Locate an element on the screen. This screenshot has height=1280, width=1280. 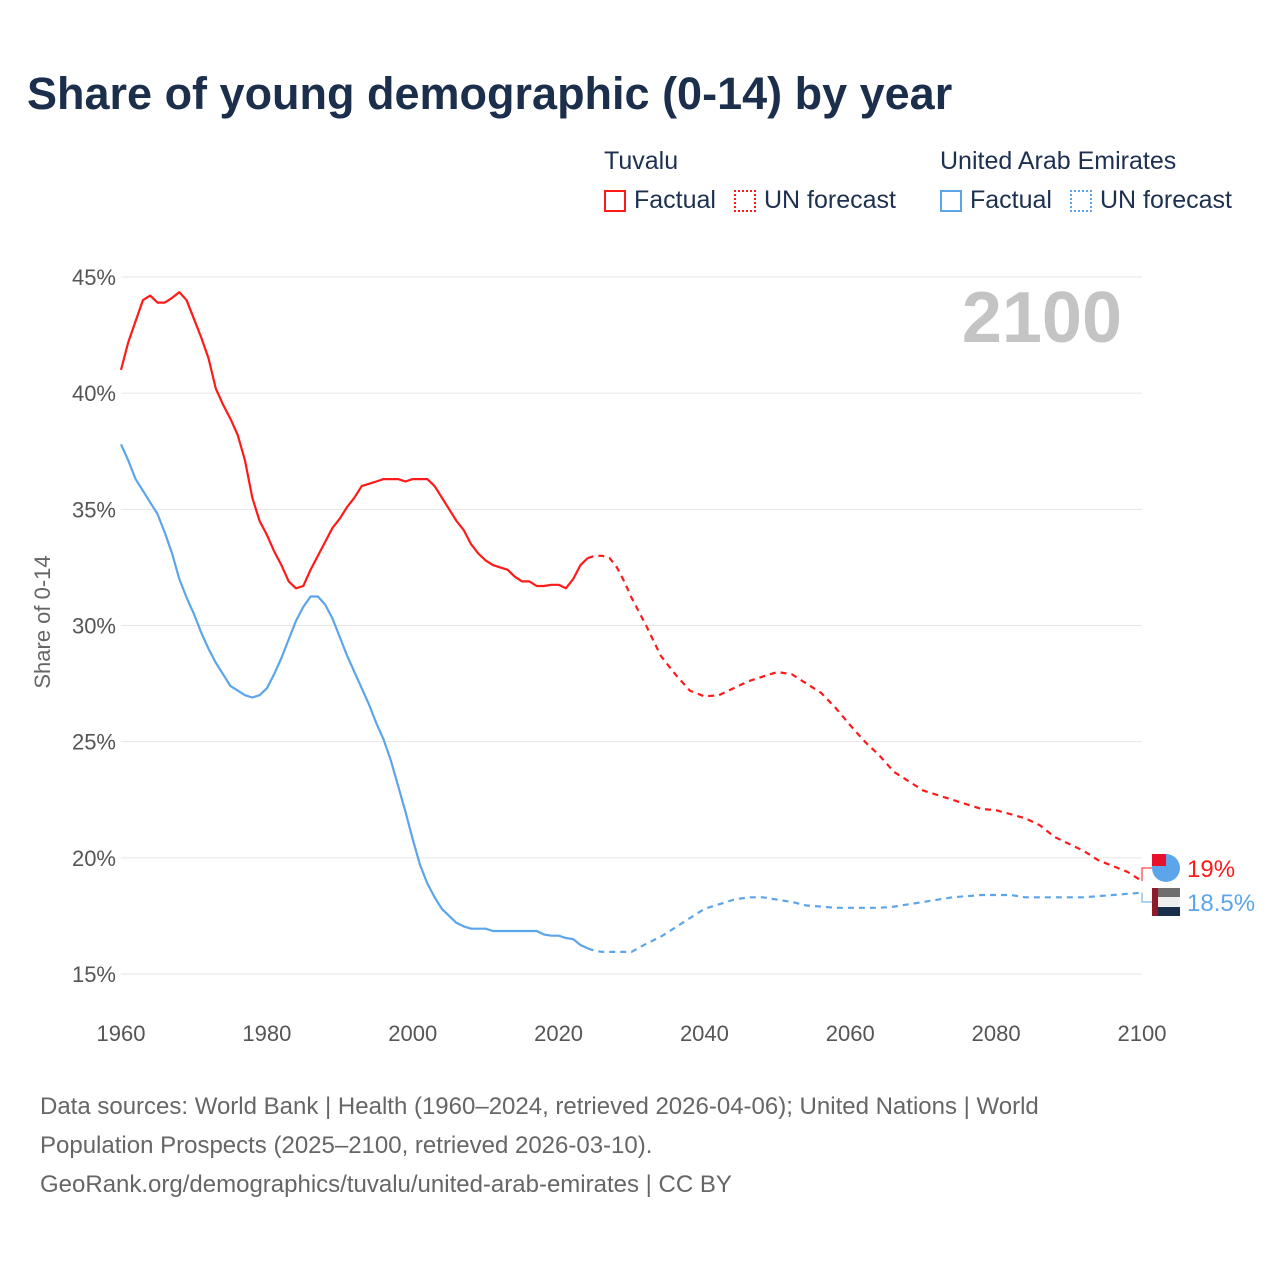
x-tick-label: 2060 is located at coordinates (850, 1033).